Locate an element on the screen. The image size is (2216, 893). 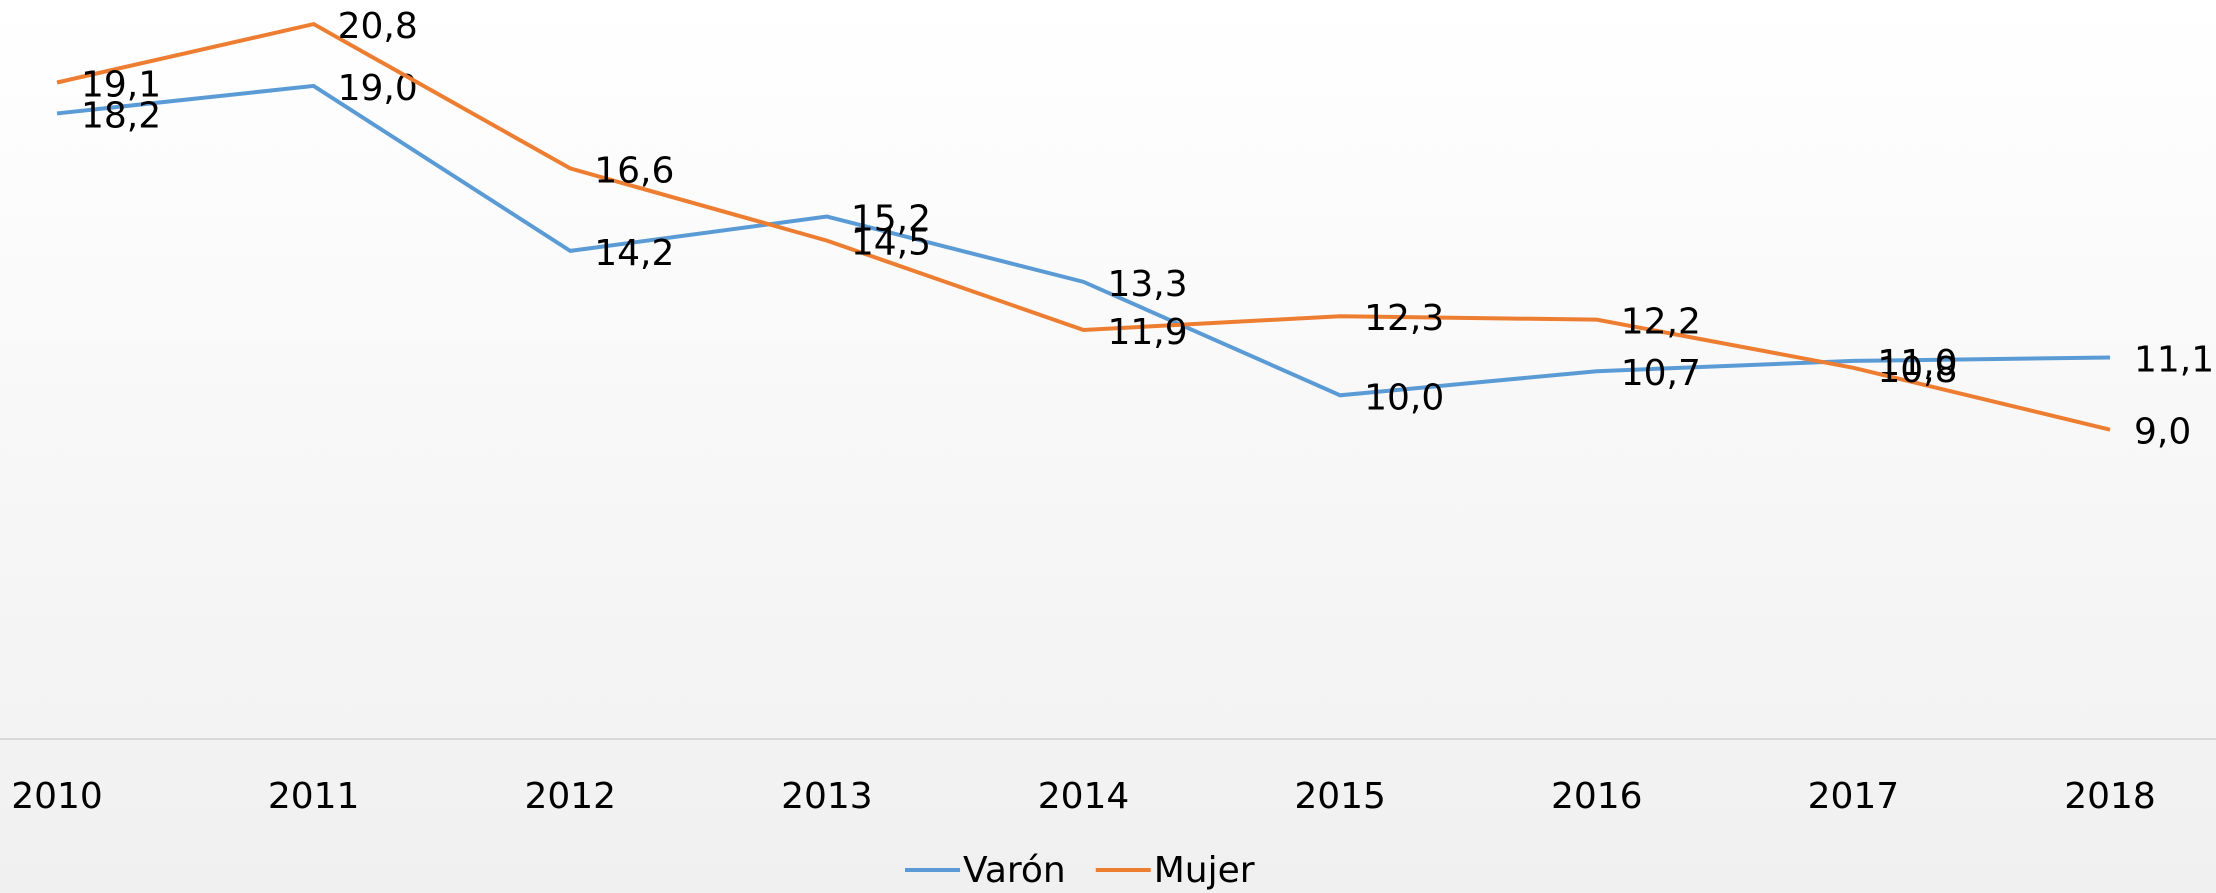
x-tick-label: 2018 is located at coordinates (2110, 796).